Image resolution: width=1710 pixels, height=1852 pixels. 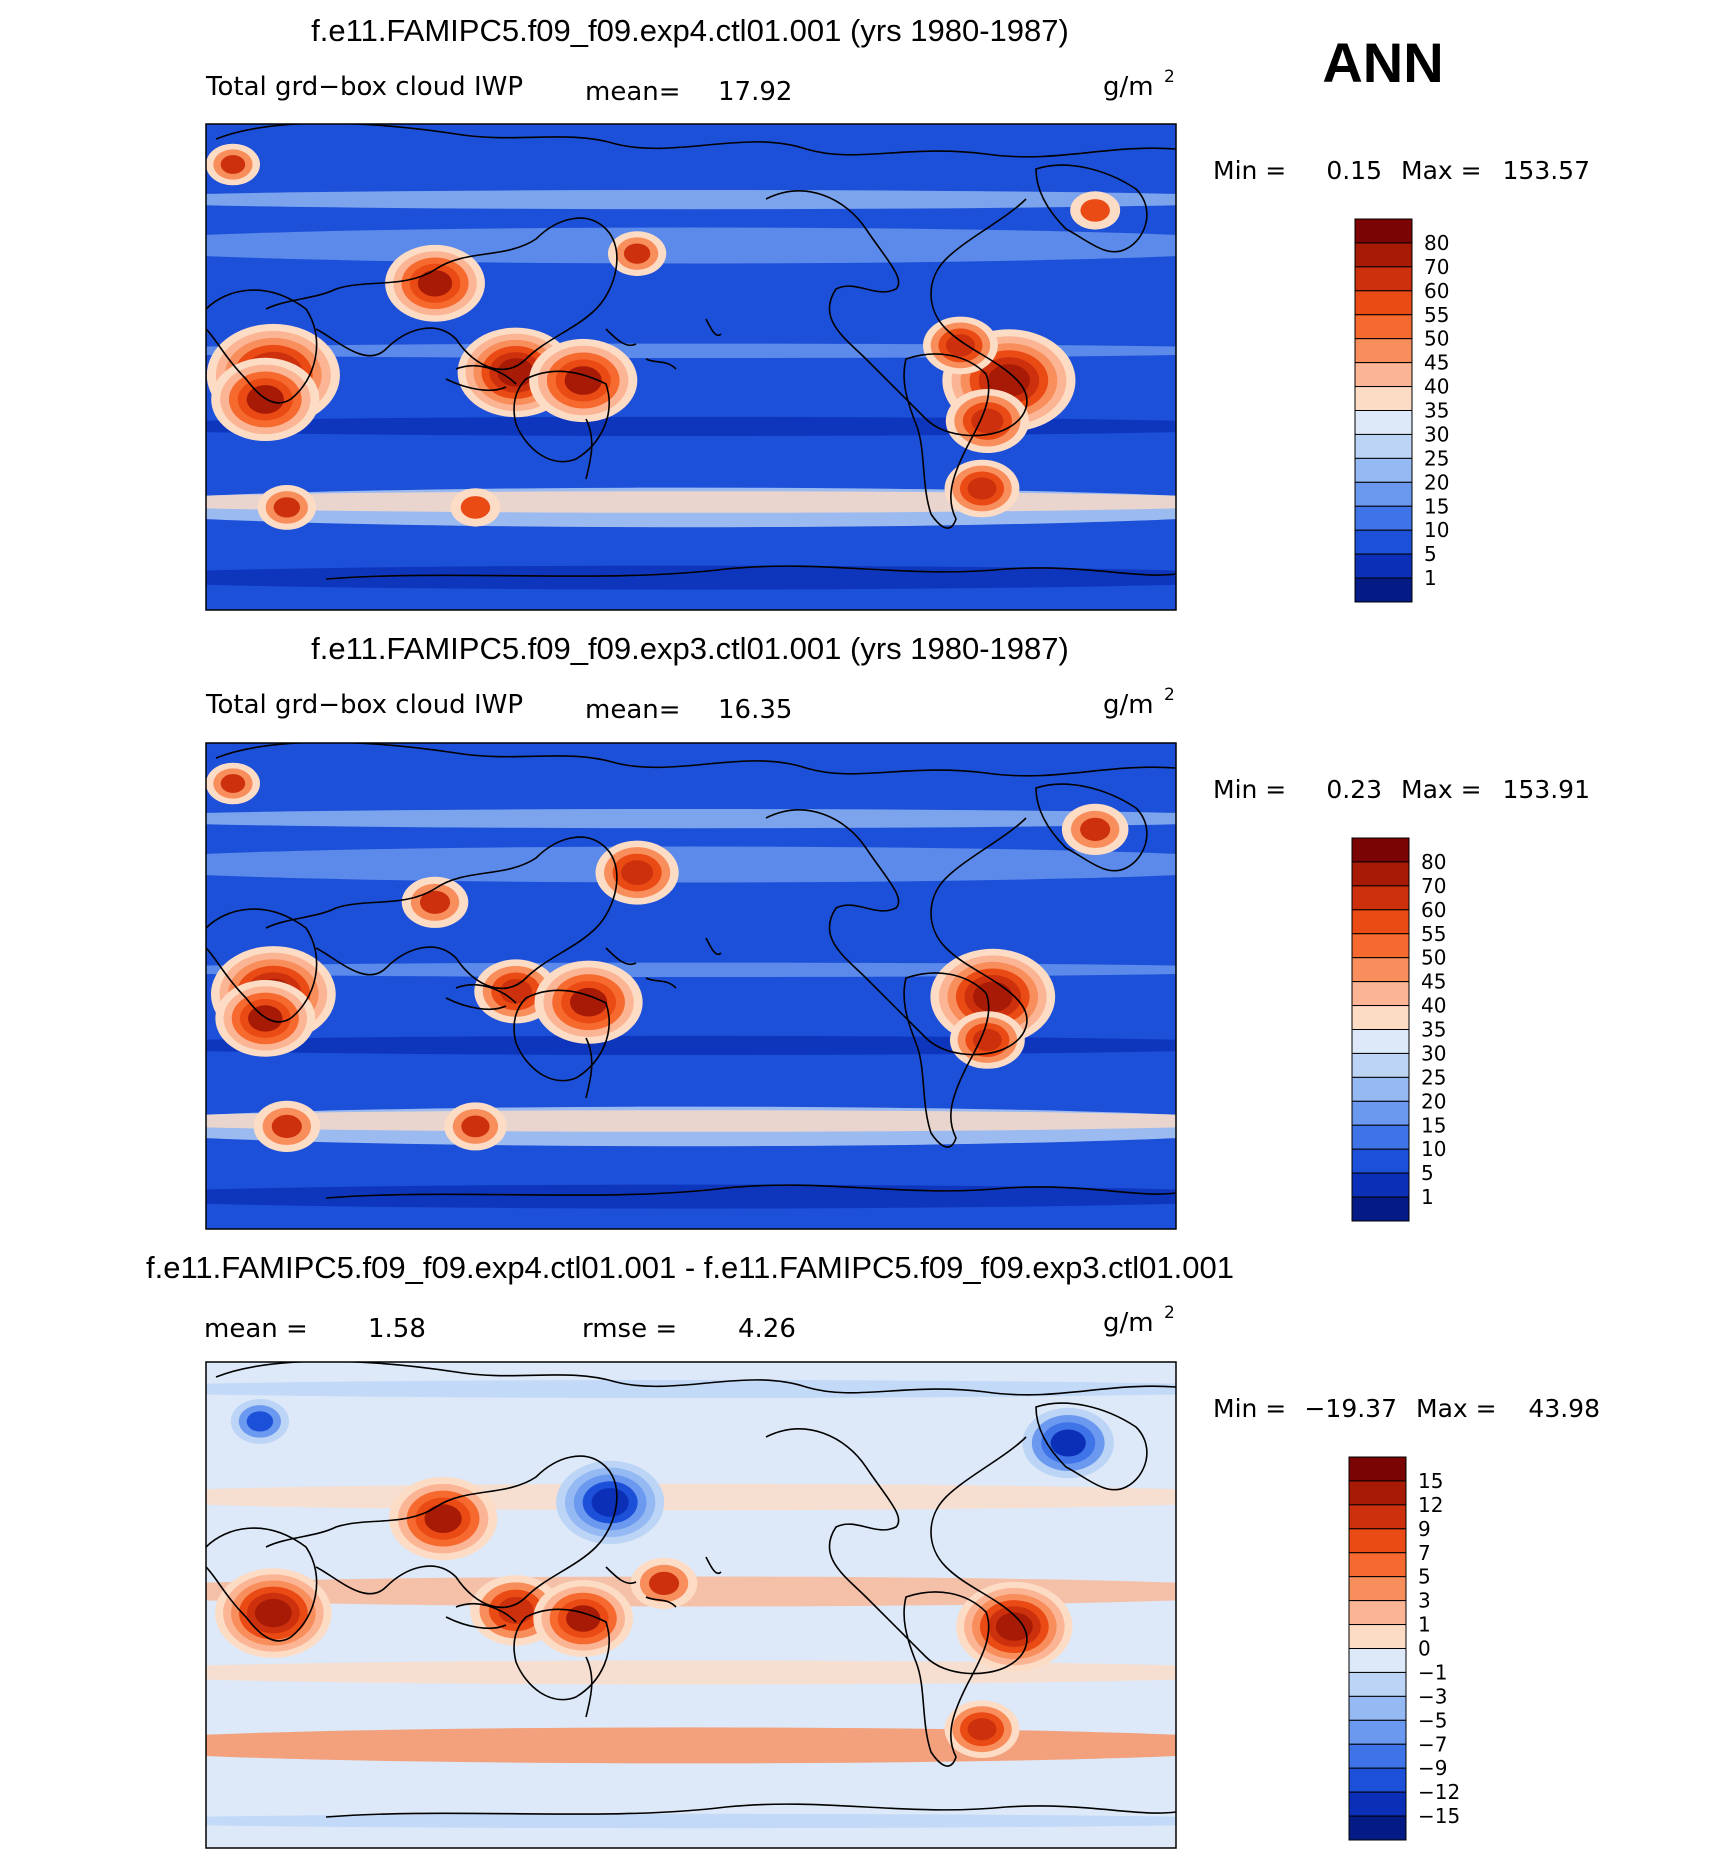 What do you see at coordinates (629, 1329) in the screenshot?
I see `panel3-rmse-label: rmse =` at bounding box center [629, 1329].